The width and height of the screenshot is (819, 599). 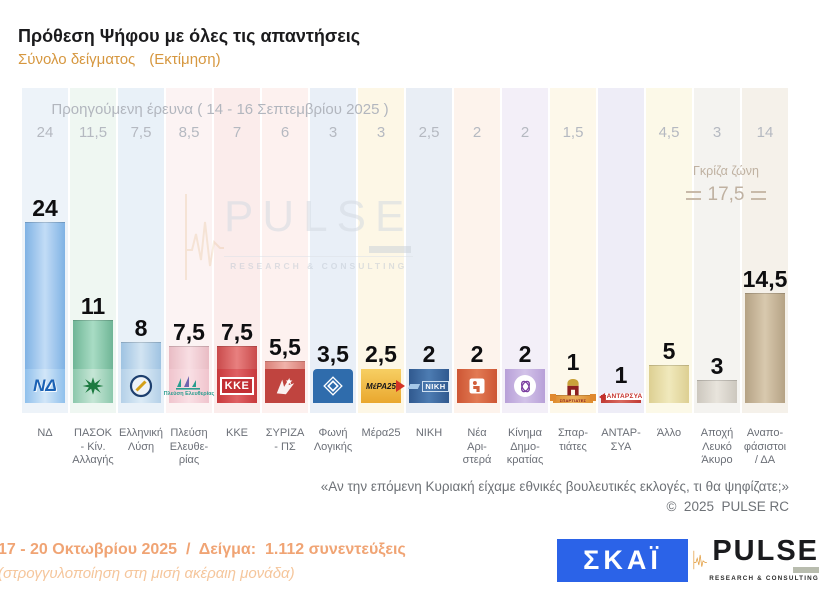 I want to click on party-label: ΝΙΚΗ, so click(x=429, y=433).